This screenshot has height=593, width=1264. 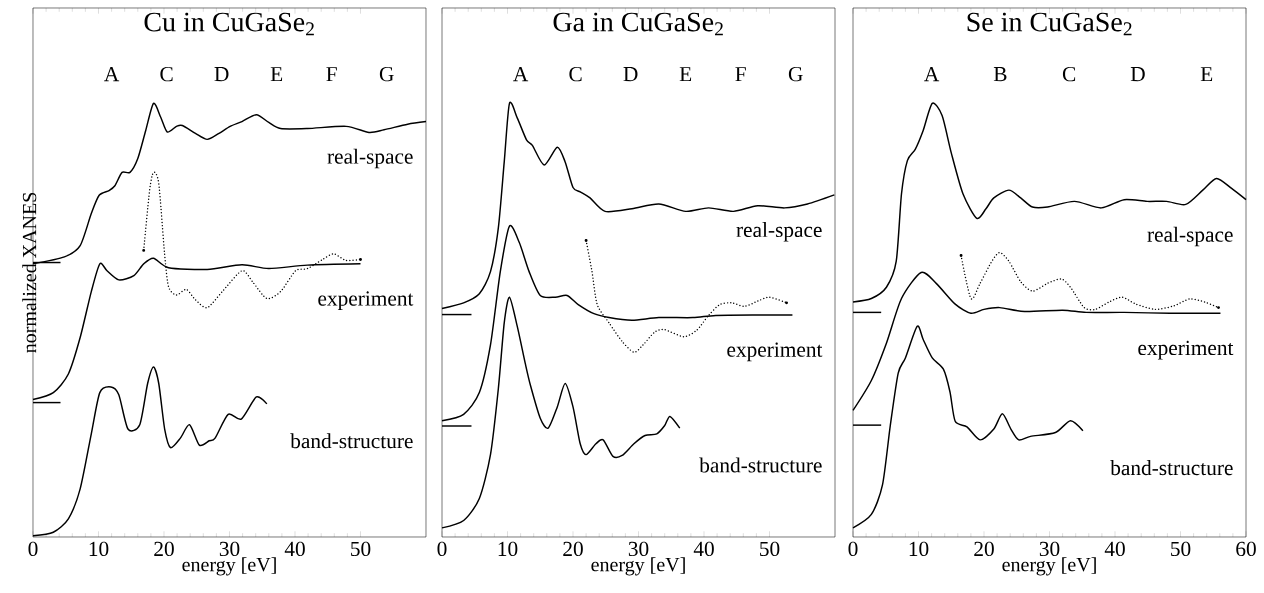 What do you see at coordinates (1000, 74) in the screenshot?
I see `text: B` at bounding box center [1000, 74].